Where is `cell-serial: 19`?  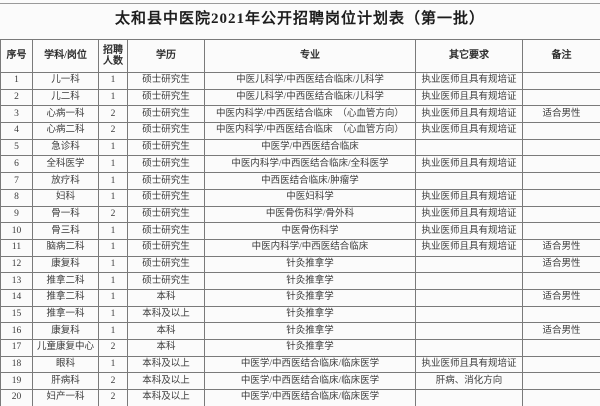 cell-serial: 19 is located at coordinates (16, 381).